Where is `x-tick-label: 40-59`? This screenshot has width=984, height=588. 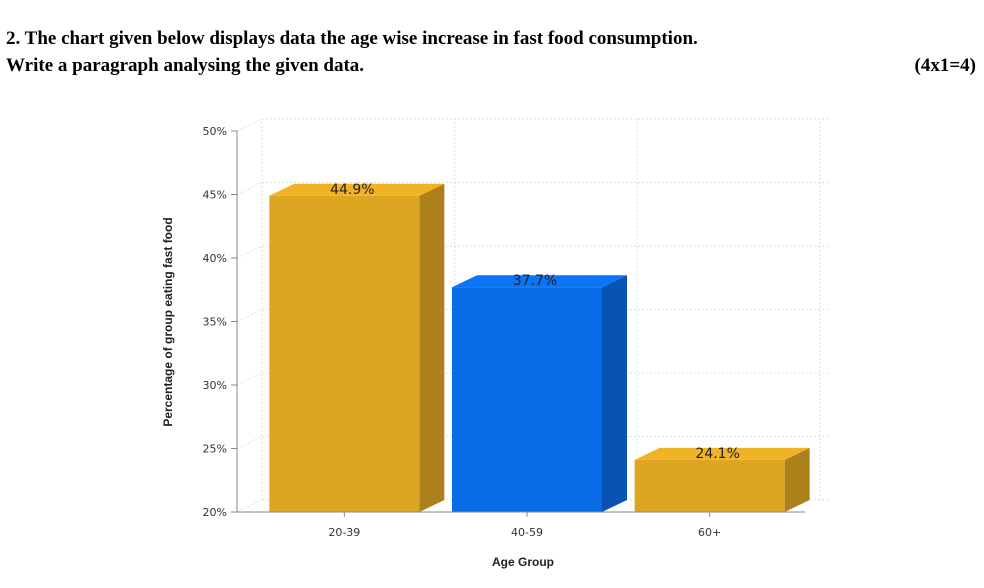
x-tick-label: 40-59 is located at coordinates (527, 532).